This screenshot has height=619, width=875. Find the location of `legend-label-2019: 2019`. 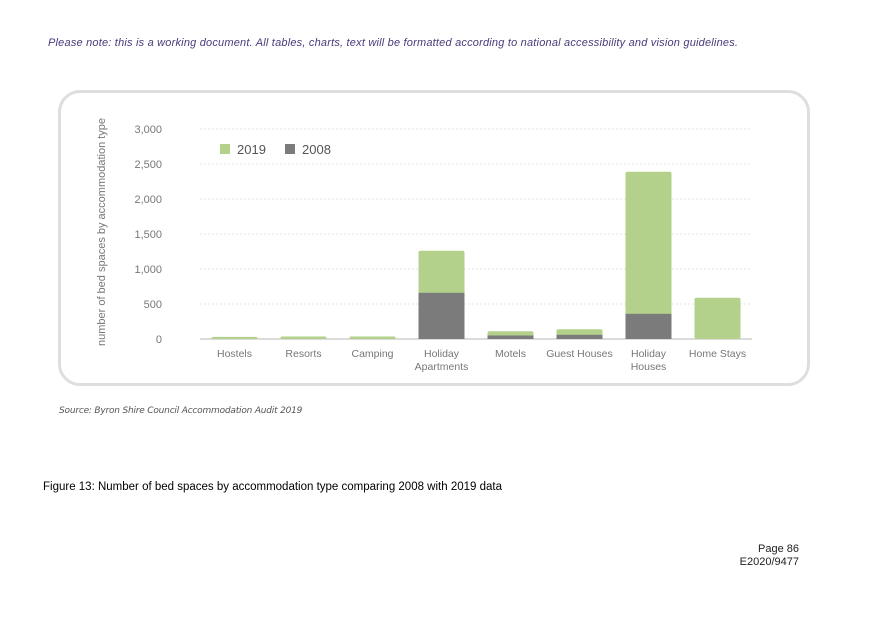

legend-label-2019: 2019 is located at coordinates (251, 149).